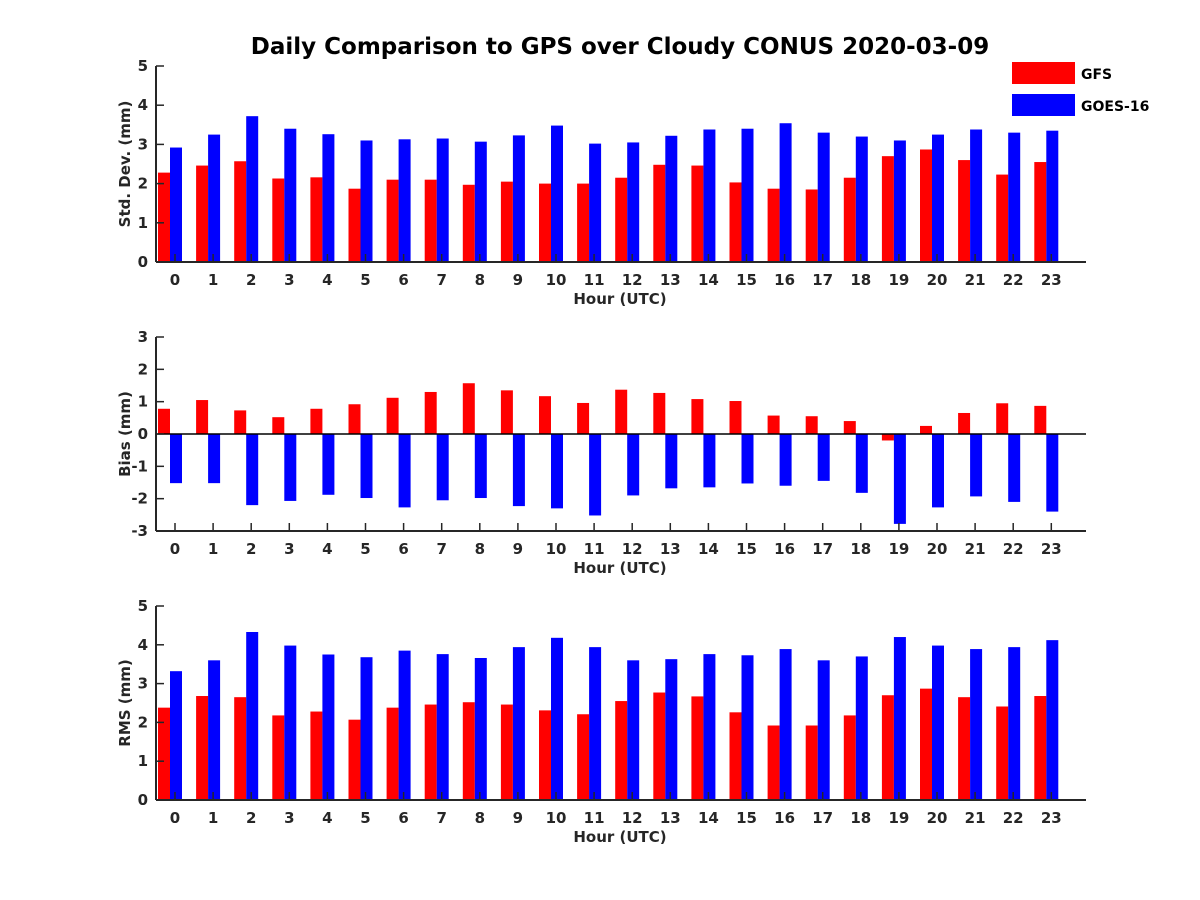  Describe the element at coordinates (139, 466) in the screenshot. I see `y-tick-label: -1` at that location.